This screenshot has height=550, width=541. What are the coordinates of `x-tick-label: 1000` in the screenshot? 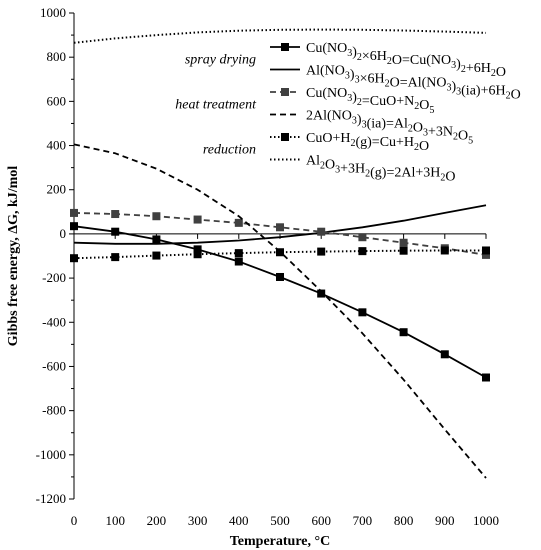 It's located at (486, 520).